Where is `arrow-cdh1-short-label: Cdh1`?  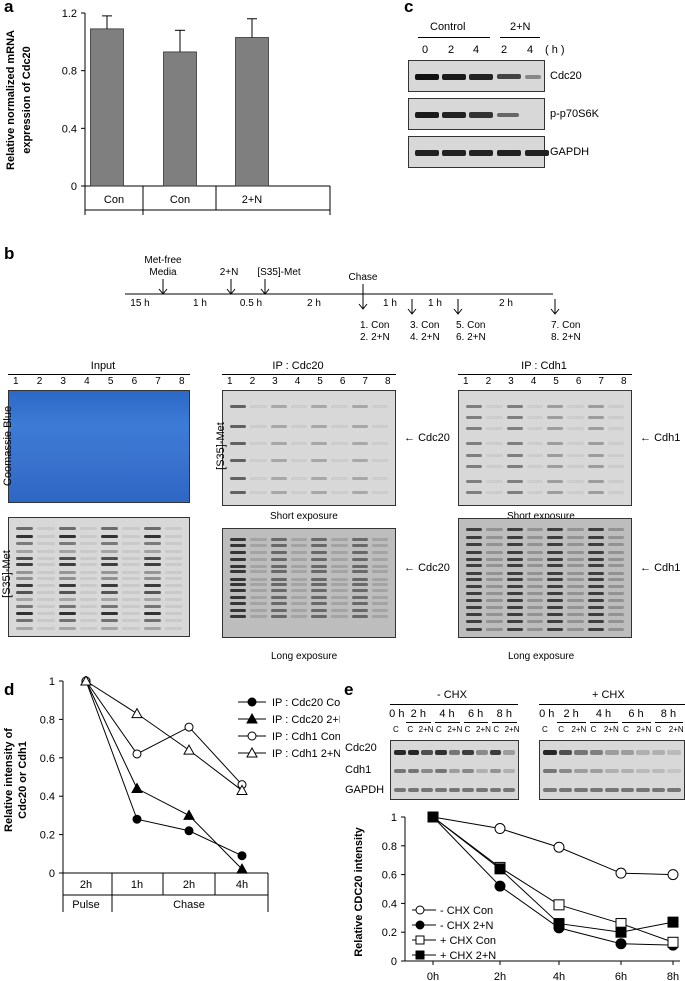 arrow-cdh1-short-label: Cdh1 is located at coordinates (667, 438).